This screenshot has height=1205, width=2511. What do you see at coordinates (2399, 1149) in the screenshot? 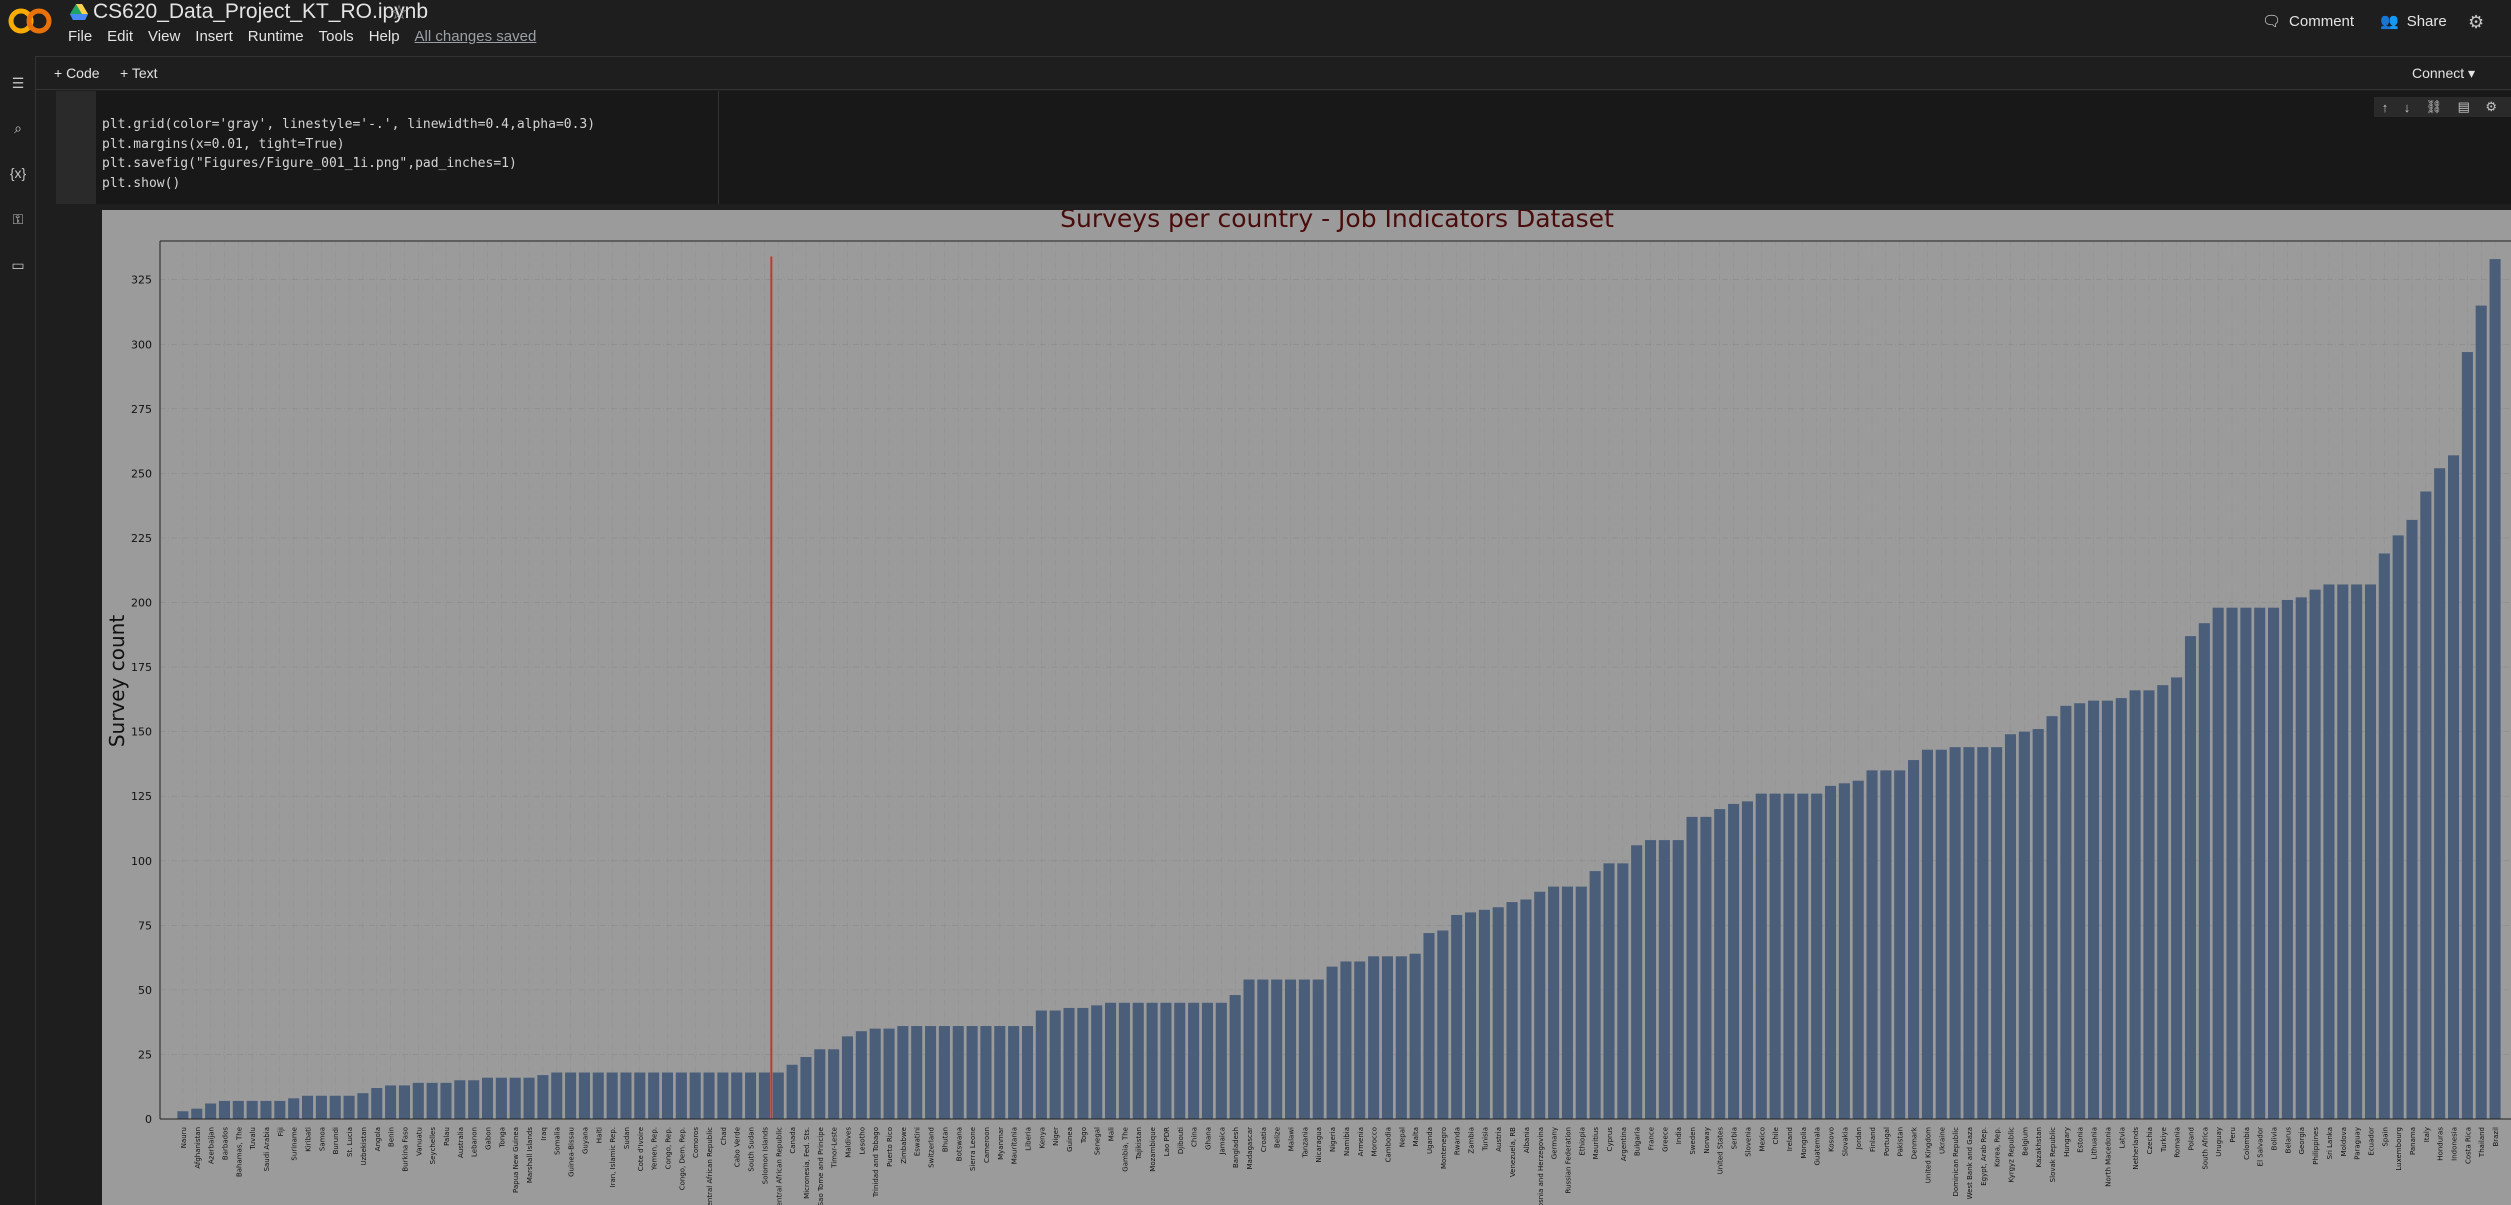
I see `x-tick-label: Luxembourg` at bounding box center [2399, 1149].